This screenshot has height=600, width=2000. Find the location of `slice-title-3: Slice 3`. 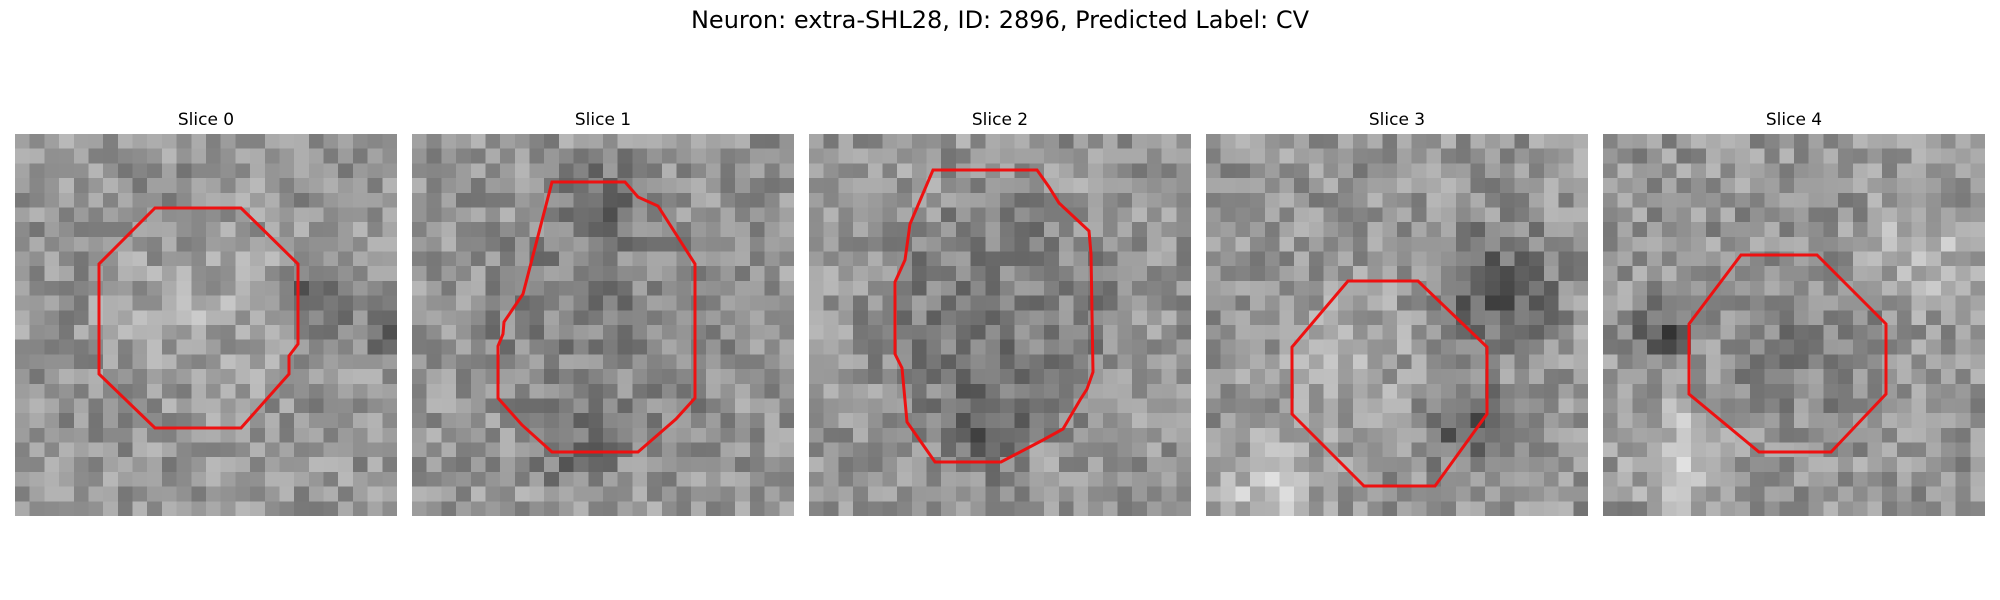

slice-title-3: Slice 3 is located at coordinates (1397, 120).